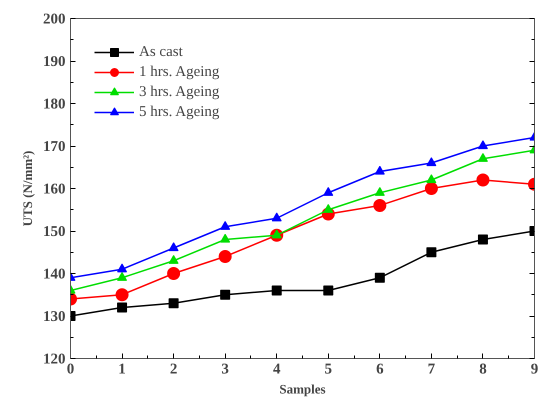 This screenshot has height=412, width=552. Describe the element at coordinates (54, 317) in the screenshot. I see `y-tick-label: 130` at that location.